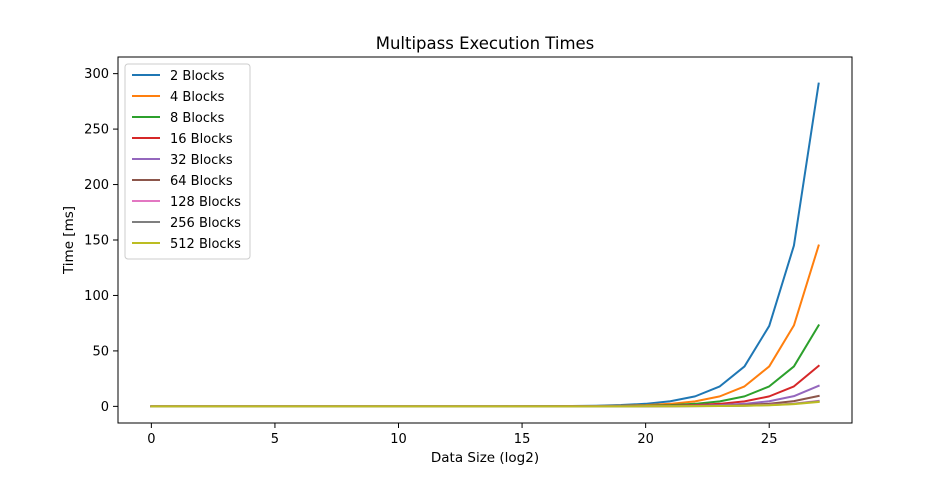 The width and height of the screenshot is (947, 478). What do you see at coordinates (151, 439) in the screenshot?
I see `x-tick-label: 0` at bounding box center [151, 439].